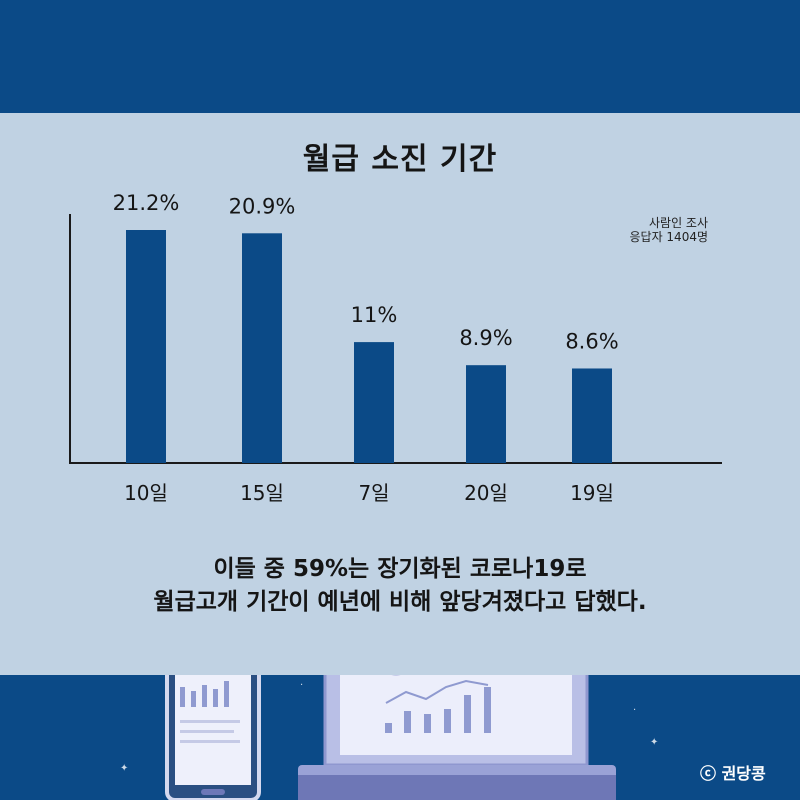 This screenshot has width=800, height=800. What do you see at coordinates (400, 569) in the screenshot?
I see `caption-line-1: 이들 중 59%는 장기화된 코로나19로` at bounding box center [400, 569].